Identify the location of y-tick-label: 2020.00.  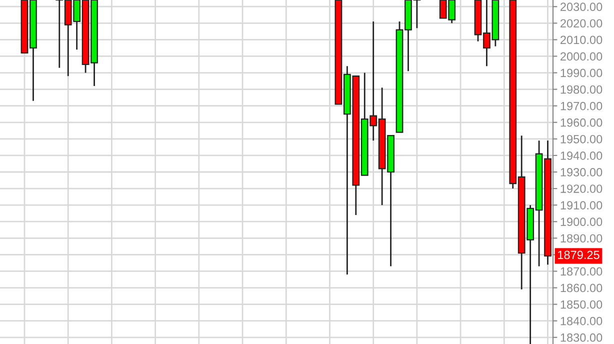
(581, 23).